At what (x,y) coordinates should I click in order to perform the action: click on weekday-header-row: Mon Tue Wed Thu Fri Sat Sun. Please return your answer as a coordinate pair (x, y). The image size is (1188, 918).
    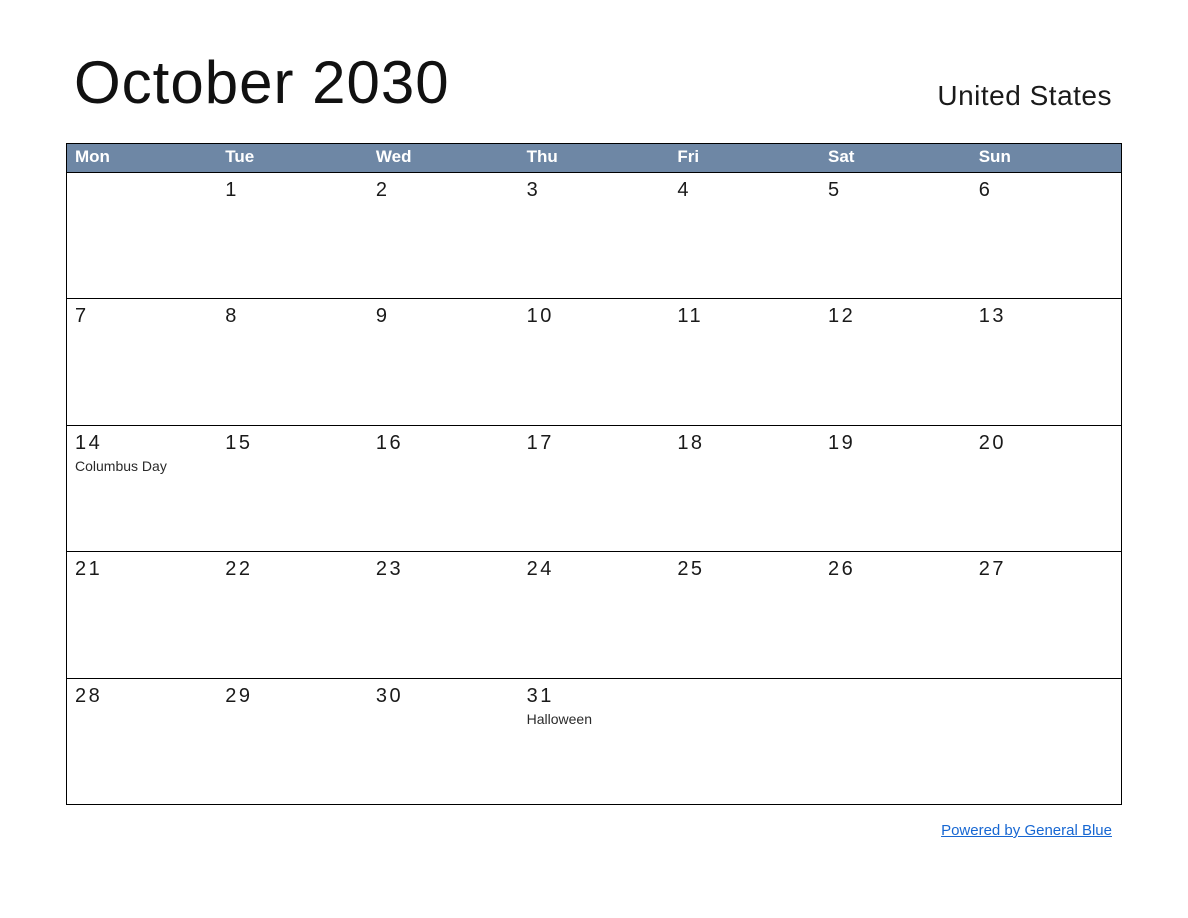
    Looking at the image, I should click on (594, 158).